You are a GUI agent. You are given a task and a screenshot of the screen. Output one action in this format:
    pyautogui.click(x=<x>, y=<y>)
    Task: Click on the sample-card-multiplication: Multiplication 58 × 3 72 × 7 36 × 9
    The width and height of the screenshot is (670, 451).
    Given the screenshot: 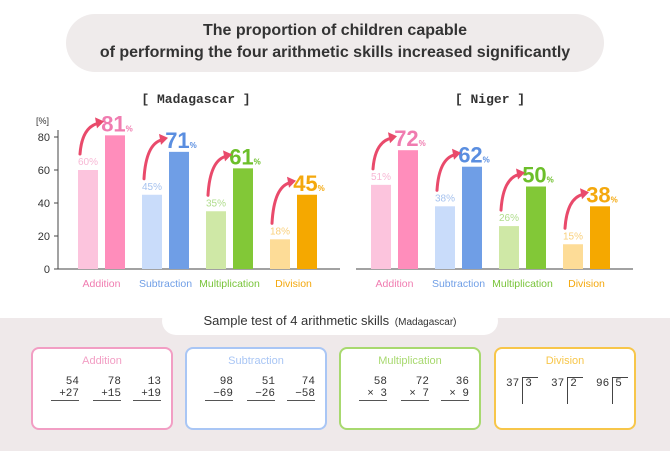 What is the action you would take?
    pyautogui.click(x=410, y=388)
    